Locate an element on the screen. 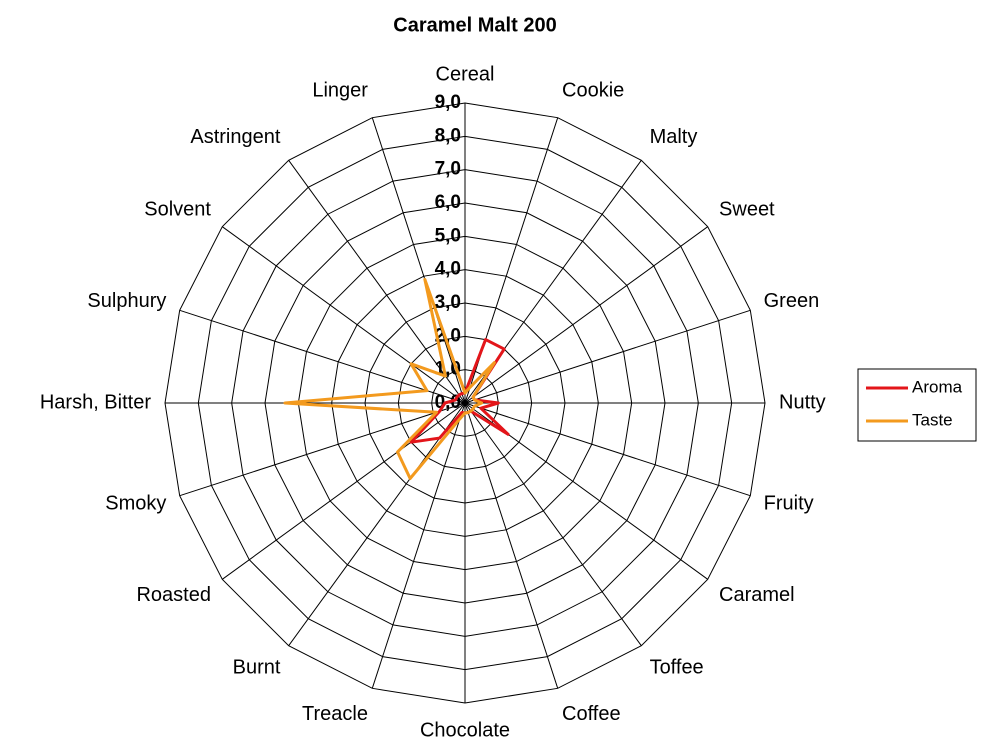 The width and height of the screenshot is (1000, 755). y-tick-label: 5,0 is located at coordinates (448, 235).